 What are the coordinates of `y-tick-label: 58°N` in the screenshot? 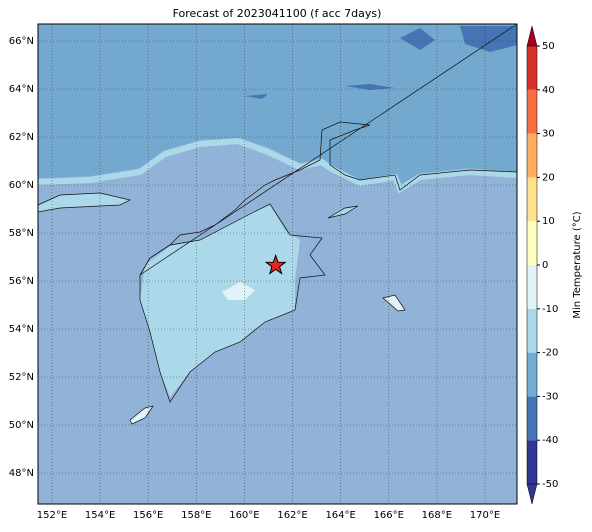 It's located at (21, 233).